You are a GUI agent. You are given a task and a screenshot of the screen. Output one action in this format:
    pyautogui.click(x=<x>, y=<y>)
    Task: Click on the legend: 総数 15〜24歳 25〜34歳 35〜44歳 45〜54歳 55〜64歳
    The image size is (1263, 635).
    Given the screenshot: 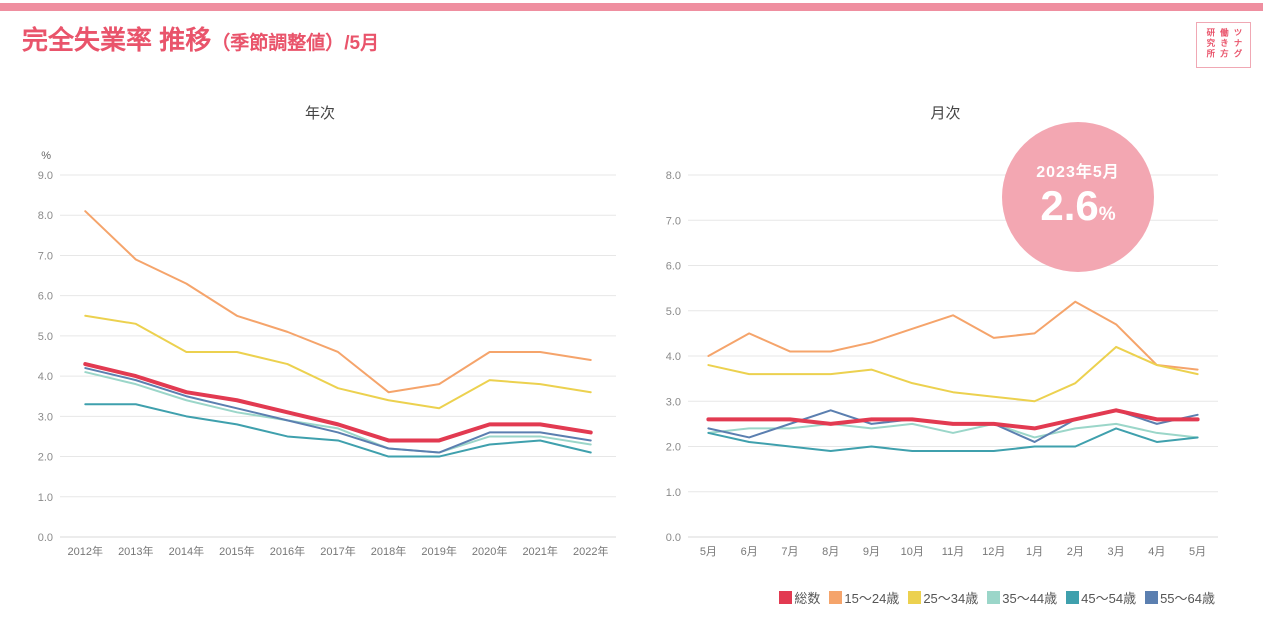 What is the action you would take?
    pyautogui.click(x=992, y=597)
    